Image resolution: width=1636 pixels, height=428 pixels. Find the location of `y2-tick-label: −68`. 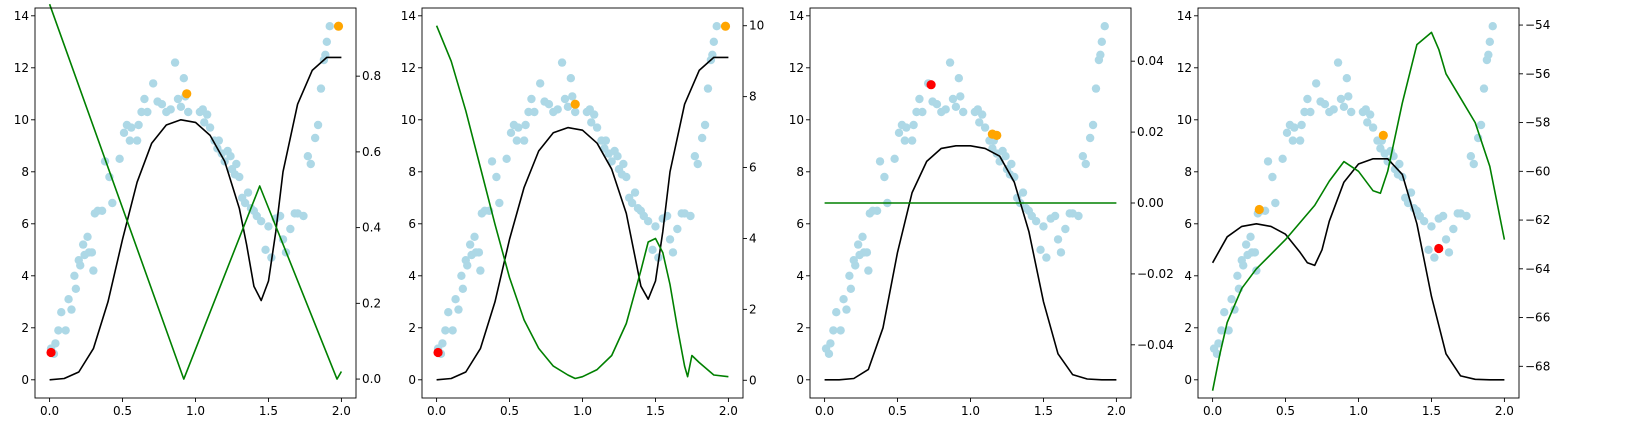

y2-tick-label: −68 is located at coordinates (1537, 366).